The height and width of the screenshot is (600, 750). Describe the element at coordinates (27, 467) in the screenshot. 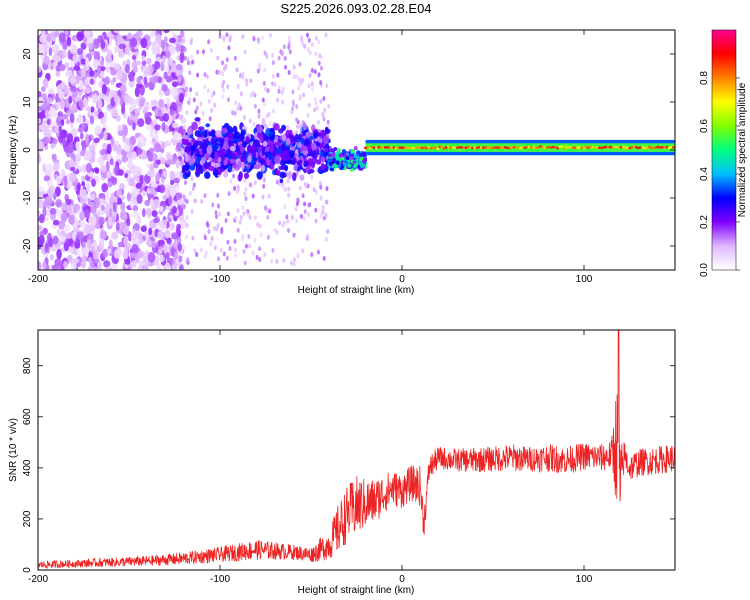

I see `snr-y-tick-label: 400` at that location.